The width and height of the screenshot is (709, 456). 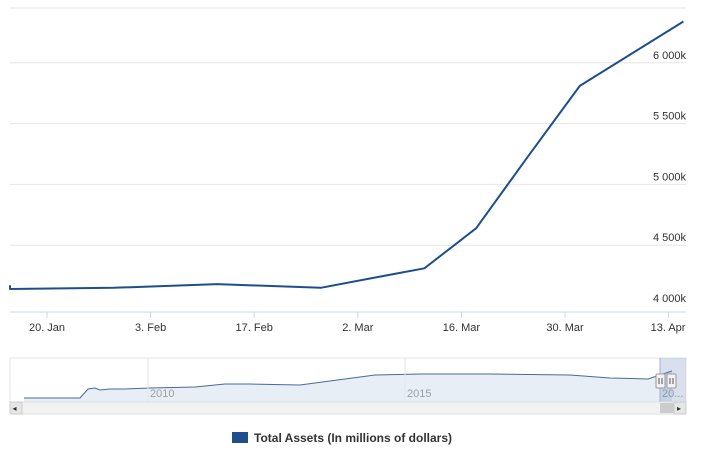 What do you see at coordinates (667, 408) in the screenshot?
I see `scrollbar-thumb` at bounding box center [667, 408].